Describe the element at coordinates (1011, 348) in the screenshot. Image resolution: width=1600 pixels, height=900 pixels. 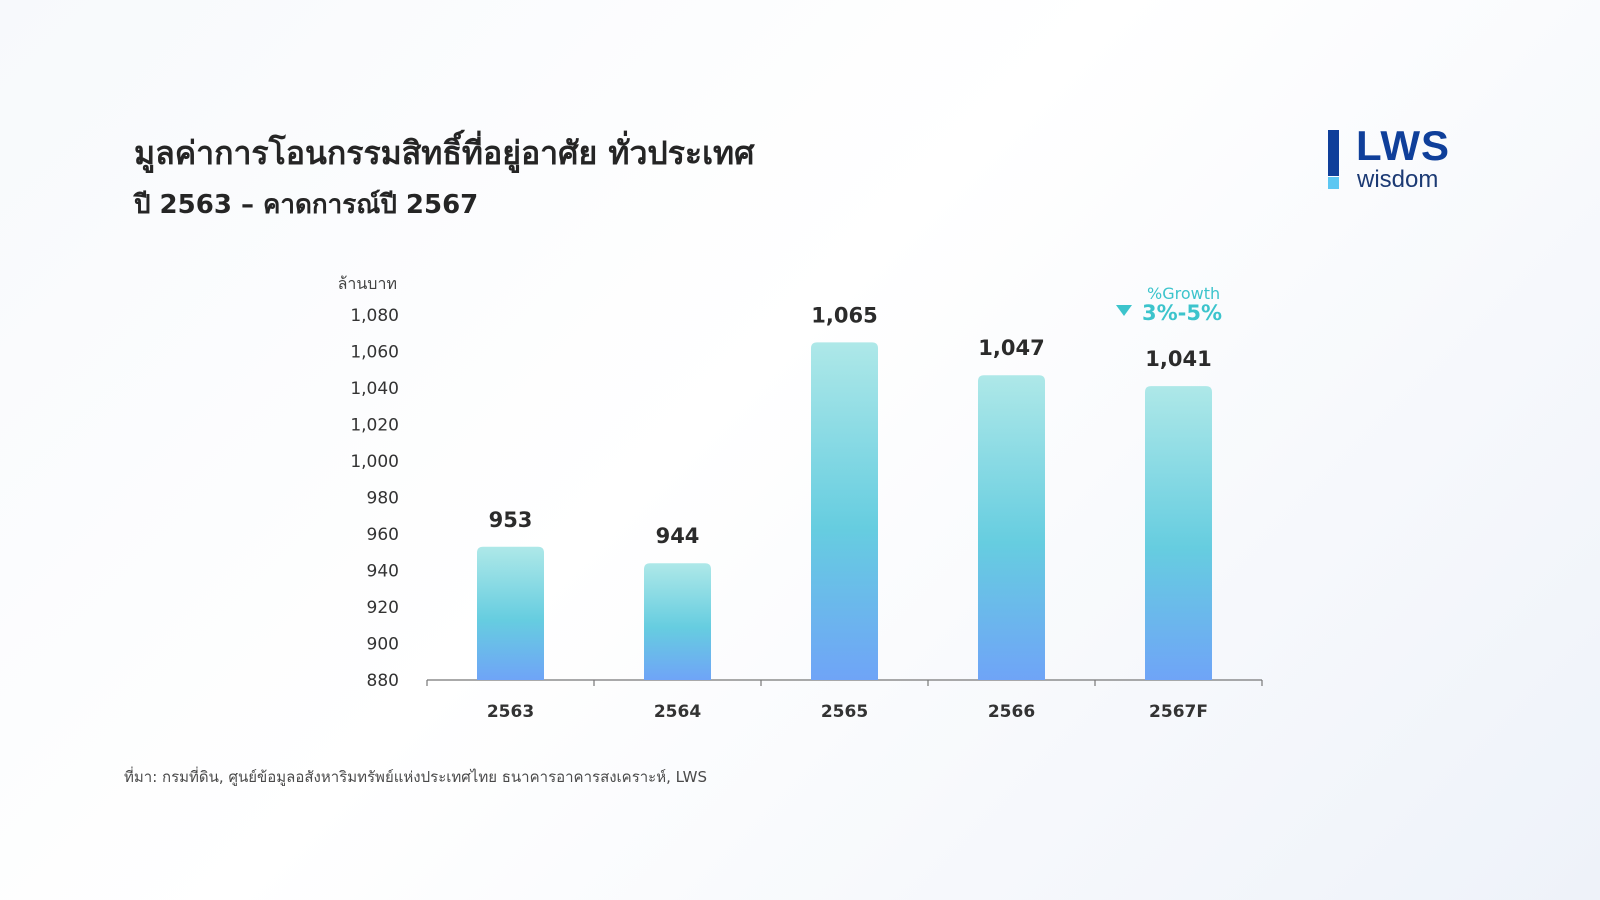
I see `data-label: 1,047` at that location.